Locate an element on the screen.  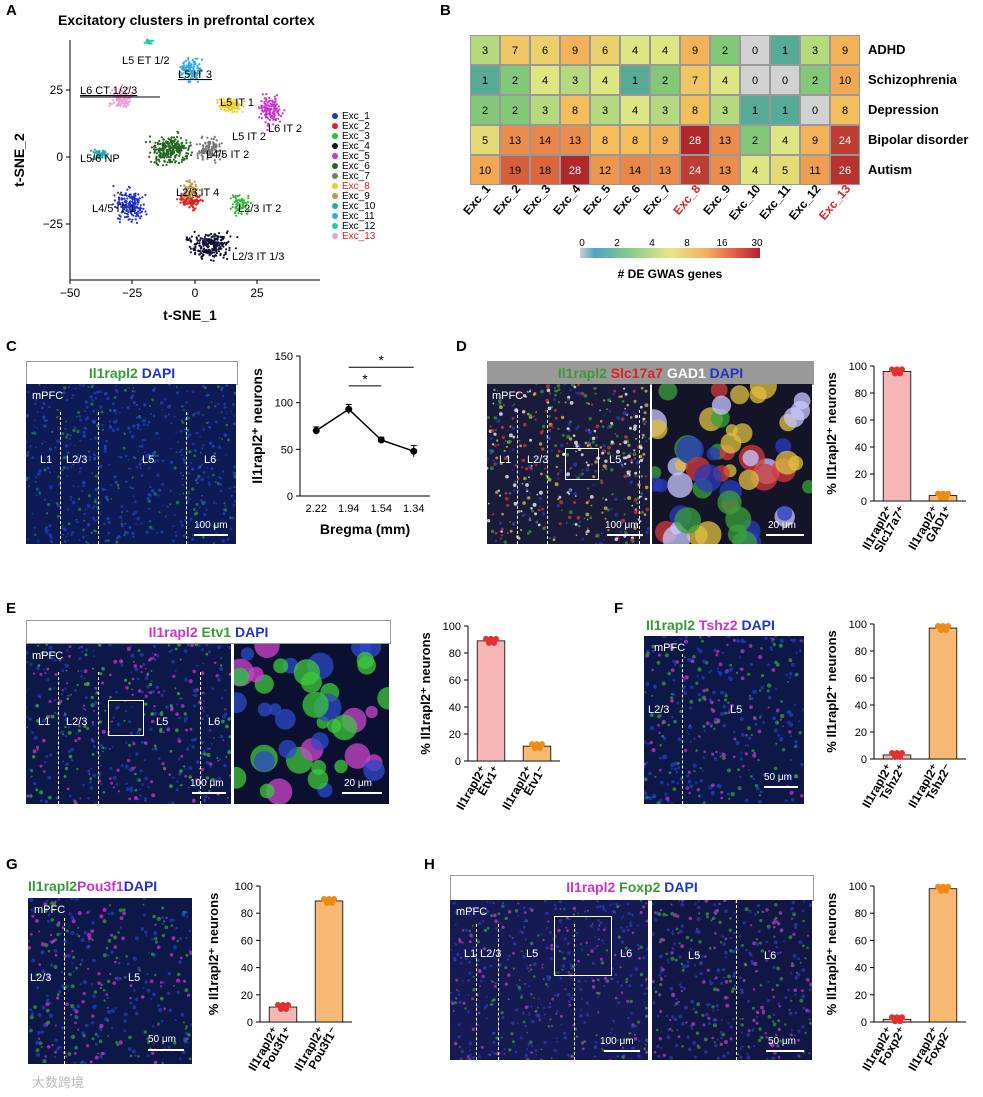
heatmap-col-label: Exc_7 is located at coordinates (656, 201).